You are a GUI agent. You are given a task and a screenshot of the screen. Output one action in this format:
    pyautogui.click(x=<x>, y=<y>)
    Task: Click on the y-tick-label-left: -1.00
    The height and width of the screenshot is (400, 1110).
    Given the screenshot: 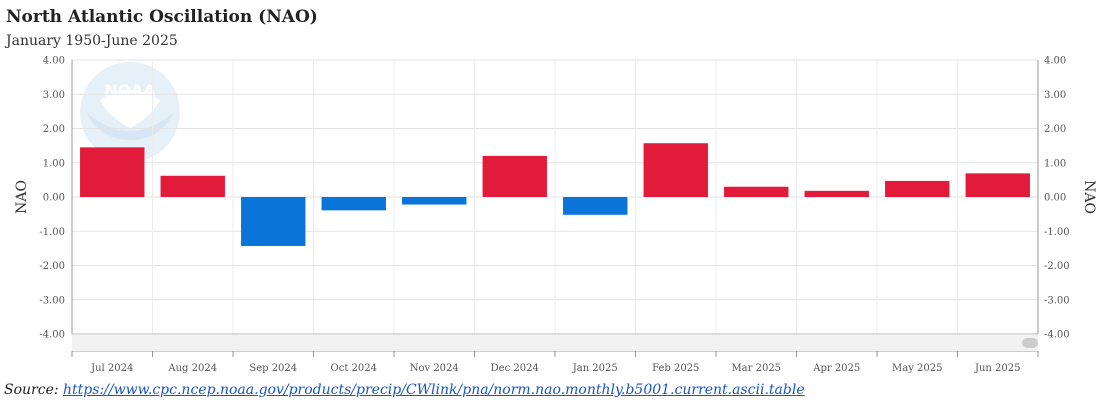 What is the action you would take?
    pyautogui.click(x=52, y=232)
    